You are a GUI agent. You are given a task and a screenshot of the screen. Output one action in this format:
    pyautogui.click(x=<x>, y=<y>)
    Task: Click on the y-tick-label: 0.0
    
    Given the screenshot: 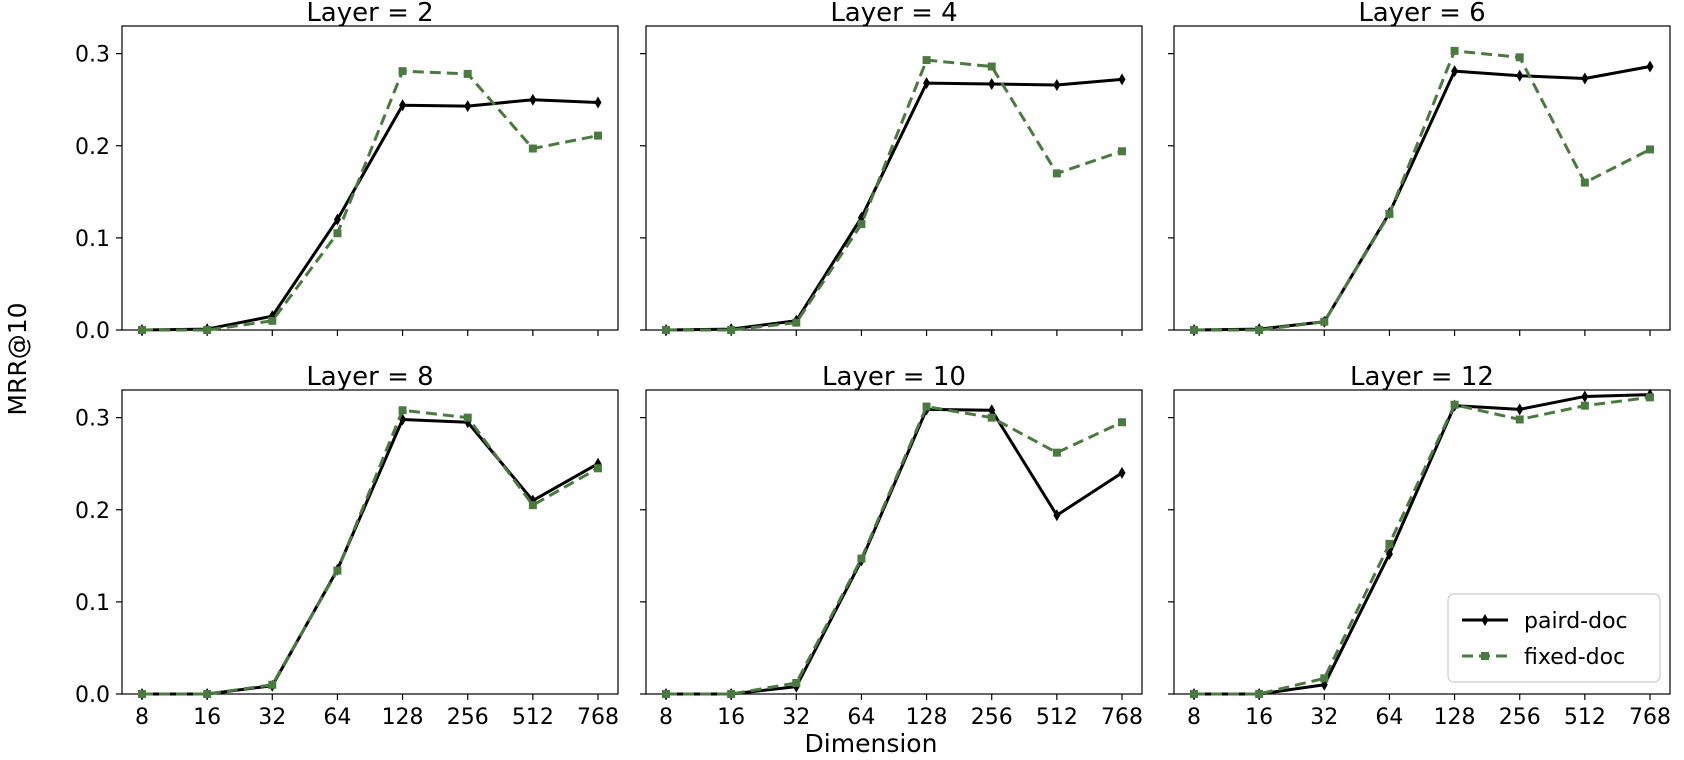 What is the action you would take?
    pyautogui.click(x=92, y=331)
    